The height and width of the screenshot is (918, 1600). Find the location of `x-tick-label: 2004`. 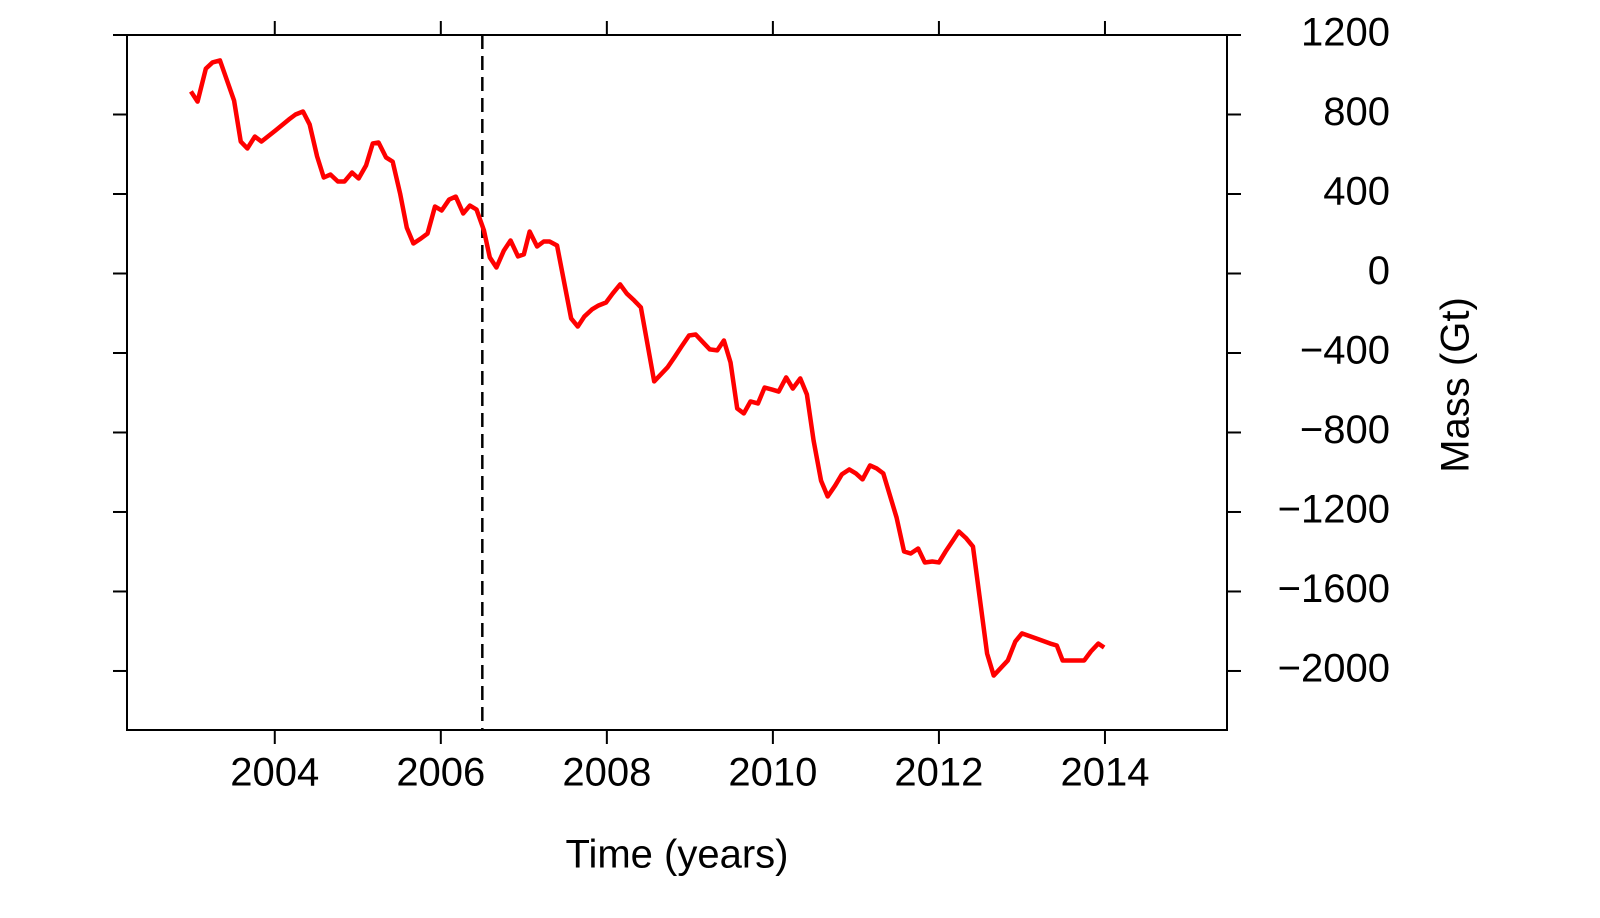

x-tick-label: 2004 is located at coordinates (274, 773).